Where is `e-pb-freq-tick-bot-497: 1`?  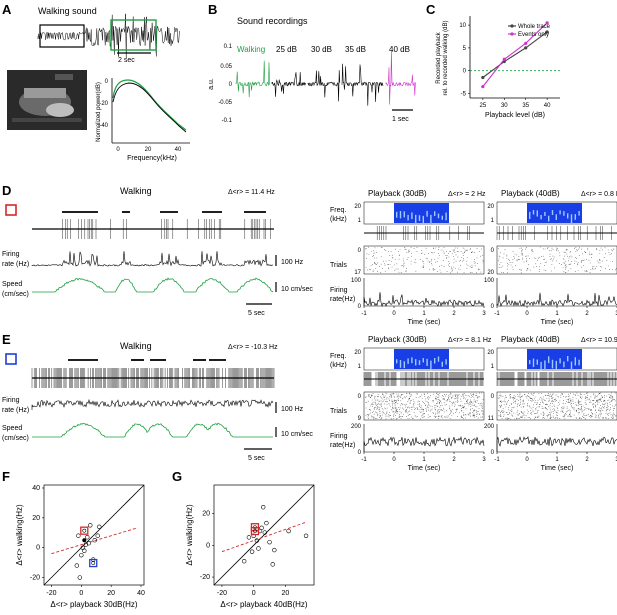
e-pb-freq-tick-bot-497: 1 is located at coordinates (493, 367).